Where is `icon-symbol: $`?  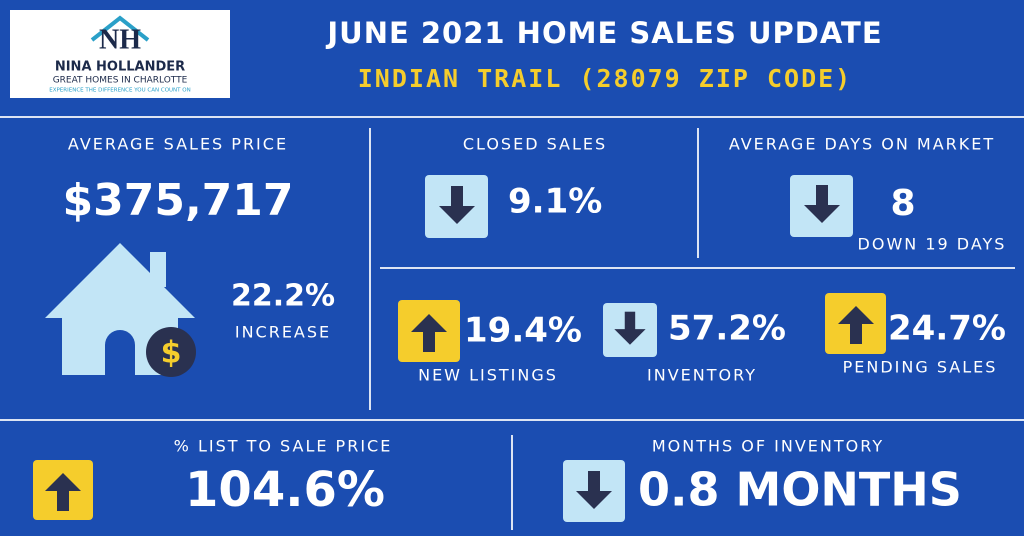 icon-symbol: $ is located at coordinates (171, 353).